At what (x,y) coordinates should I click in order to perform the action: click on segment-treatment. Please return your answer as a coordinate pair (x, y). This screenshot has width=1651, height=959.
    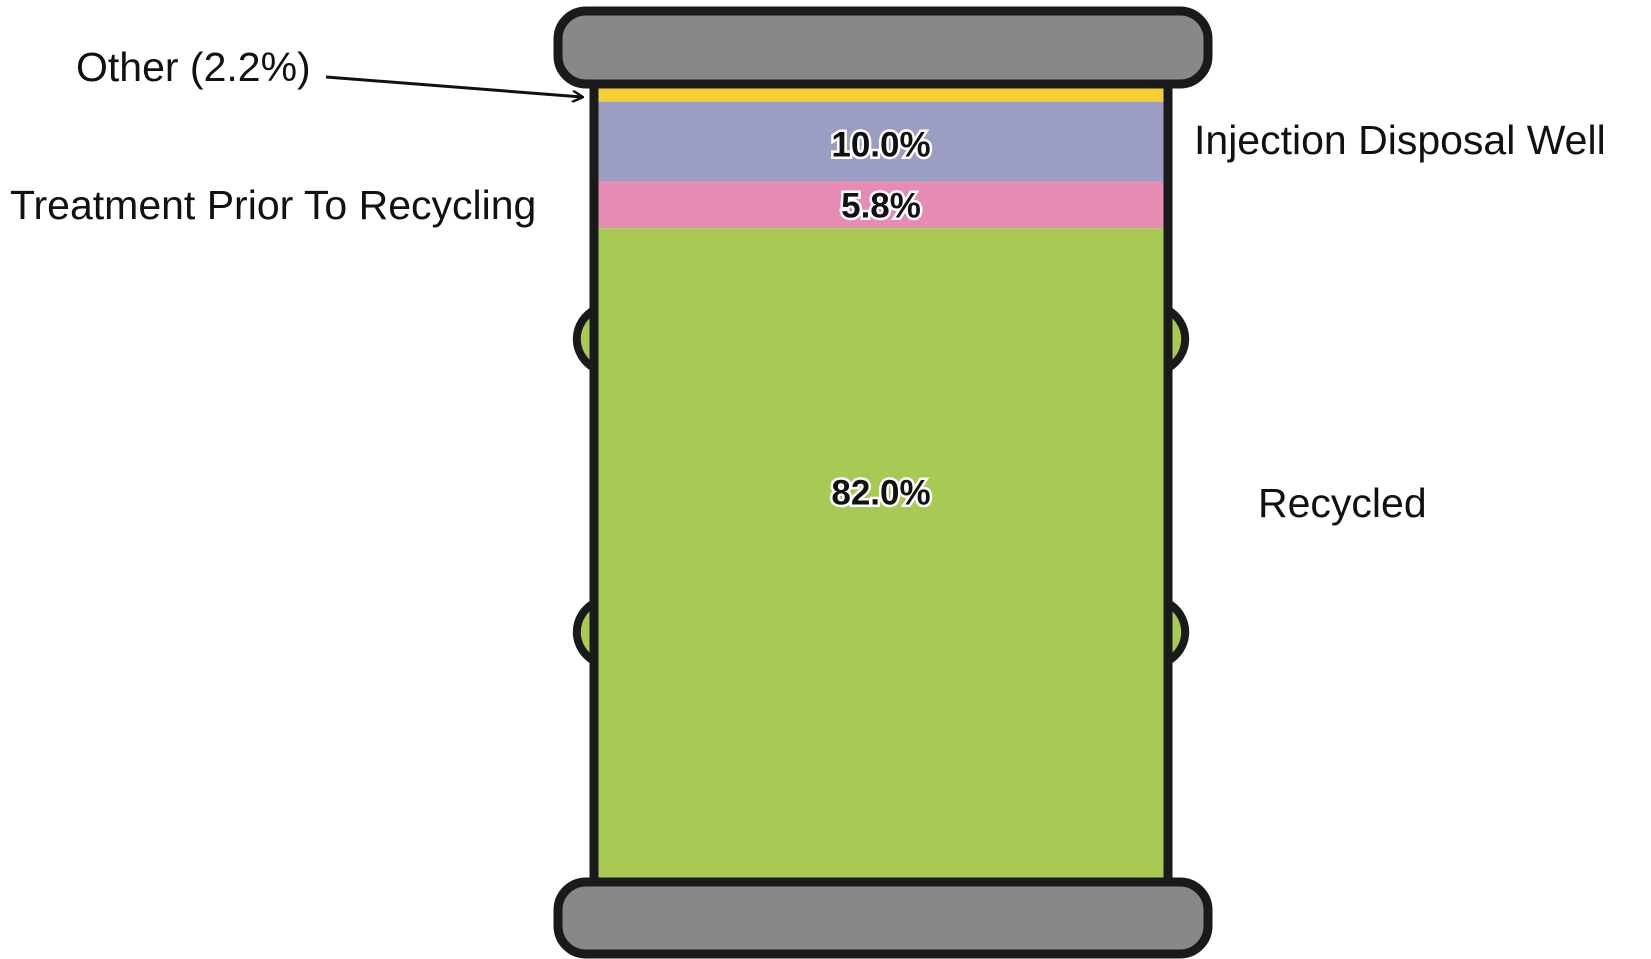
    Looking at the image, I should click on (881, 205).